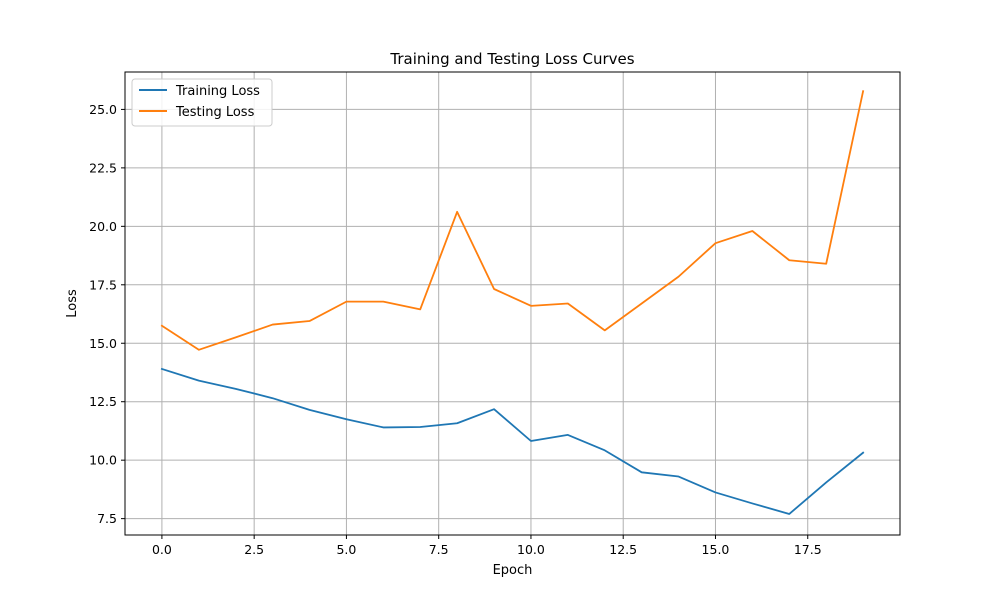  What do you see at coordinates (254, 549) in the screenshot?
I see `x-tick-label: 2.5` at bounding box center [254, 549].